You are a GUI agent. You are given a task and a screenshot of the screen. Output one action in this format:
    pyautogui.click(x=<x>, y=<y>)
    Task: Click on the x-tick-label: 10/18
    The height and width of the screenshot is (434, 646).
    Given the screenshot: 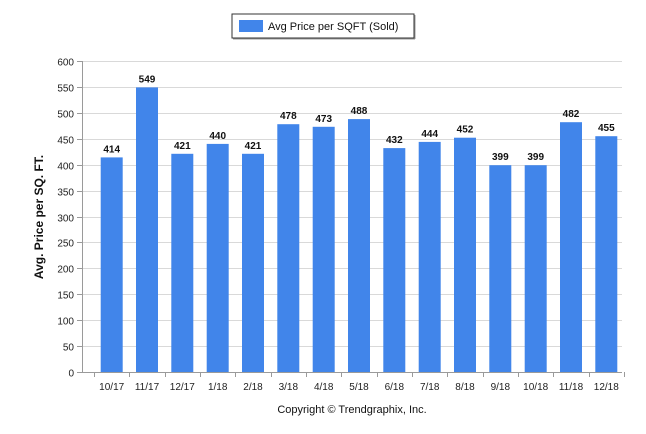 What is the action you would take?
    pyautogui.click(x=535, y=387)
    